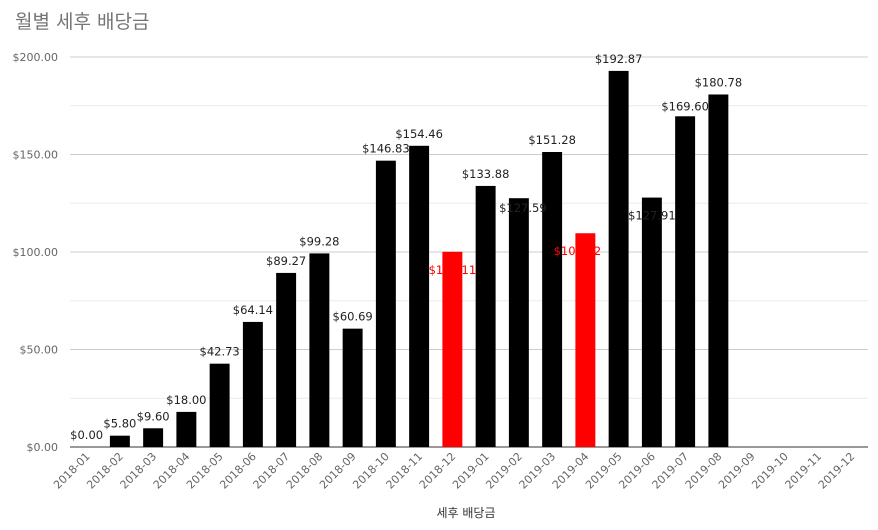  I want to click on data-label-2019-04: $109.62, so click(578, 251).